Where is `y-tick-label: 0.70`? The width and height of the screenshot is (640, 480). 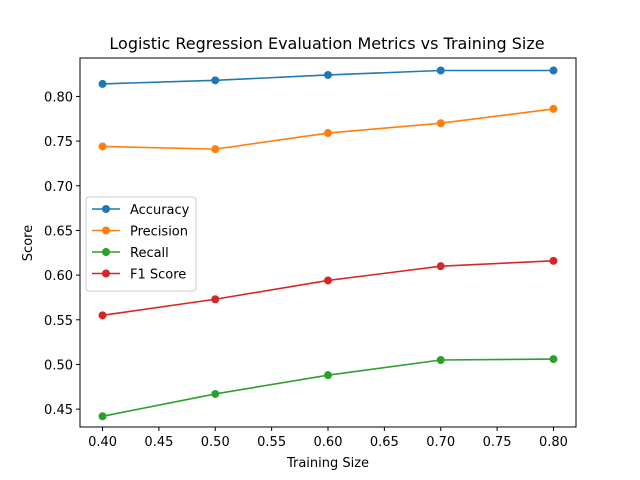 y-tick-label: 0.70 is located at coordinates (58, 187).